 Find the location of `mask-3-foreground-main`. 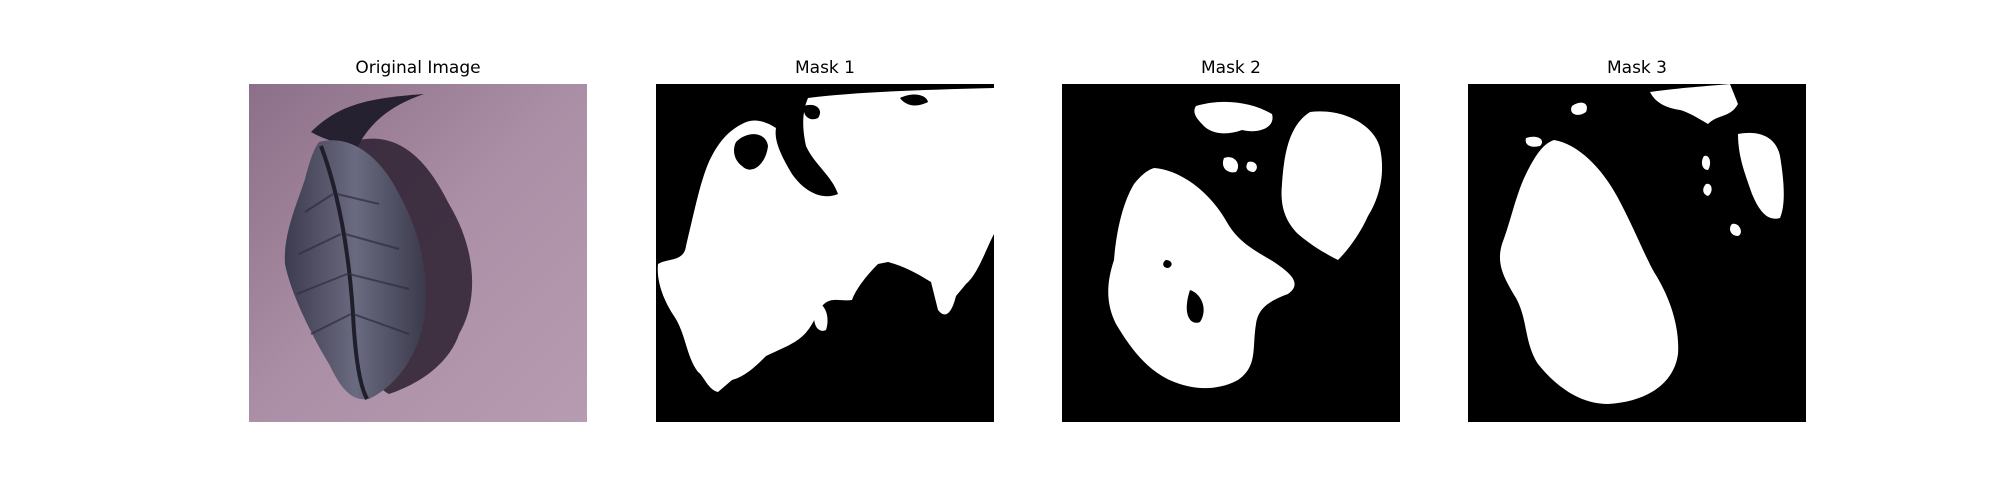

mask-3-foreground-main is located at coordinates (1589, 272).